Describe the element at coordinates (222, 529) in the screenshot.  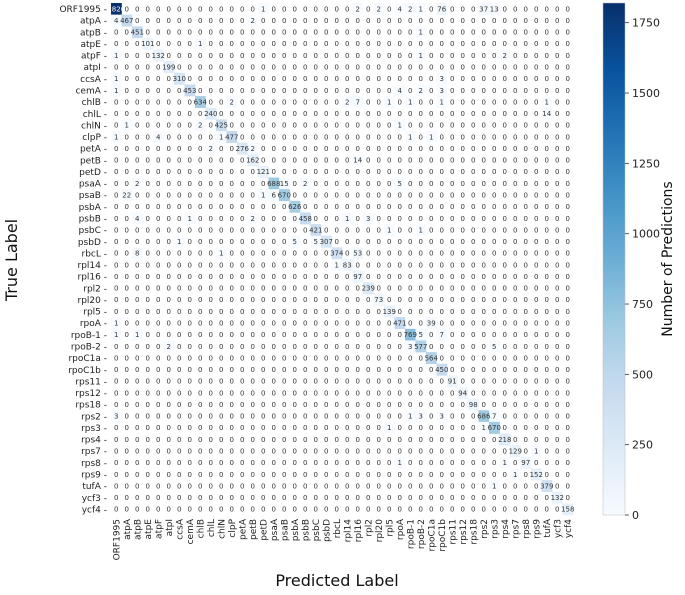
I see `x-tick-label: chlN` at that location.